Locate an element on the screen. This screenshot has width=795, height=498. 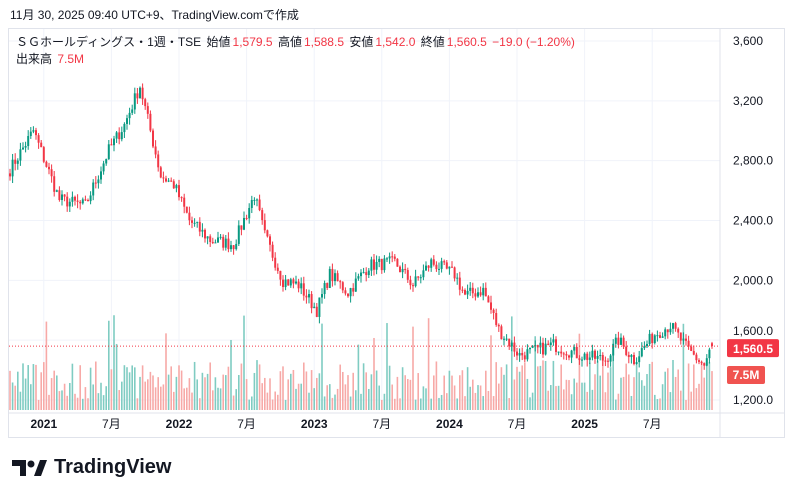
open-label: 始値 is located at coordinates (218, 42).